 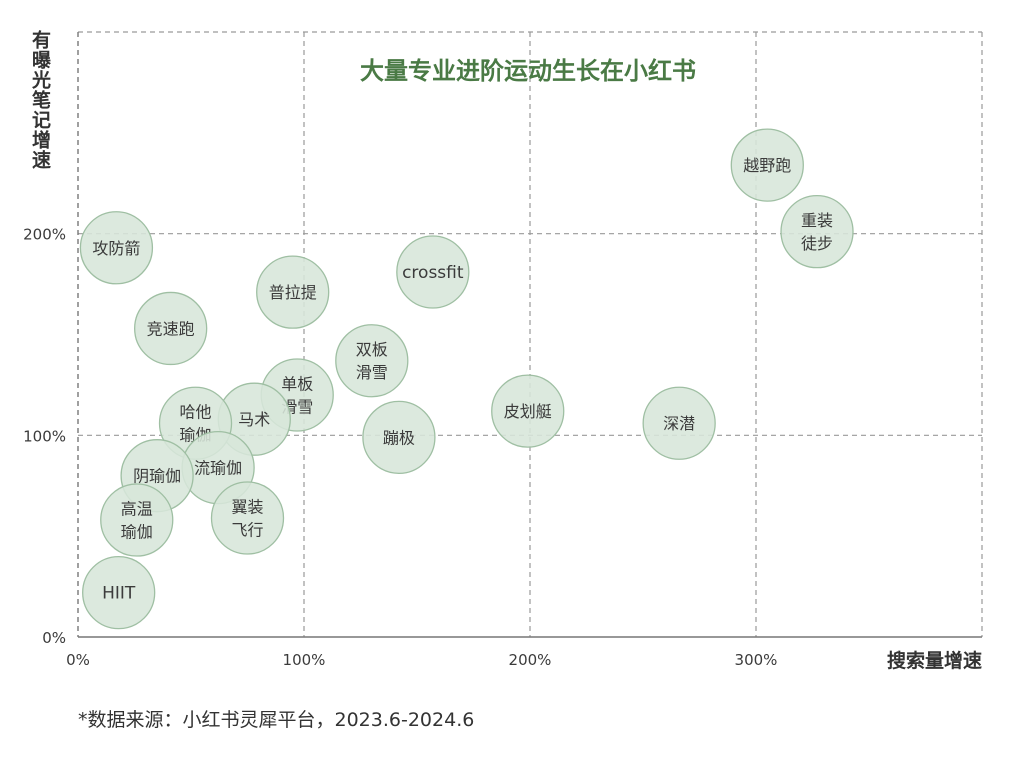 What do you see at coordinates (196, 412) in the screenshot?
I see `bubble-label: 哈他` at bounding box center [196, 412].